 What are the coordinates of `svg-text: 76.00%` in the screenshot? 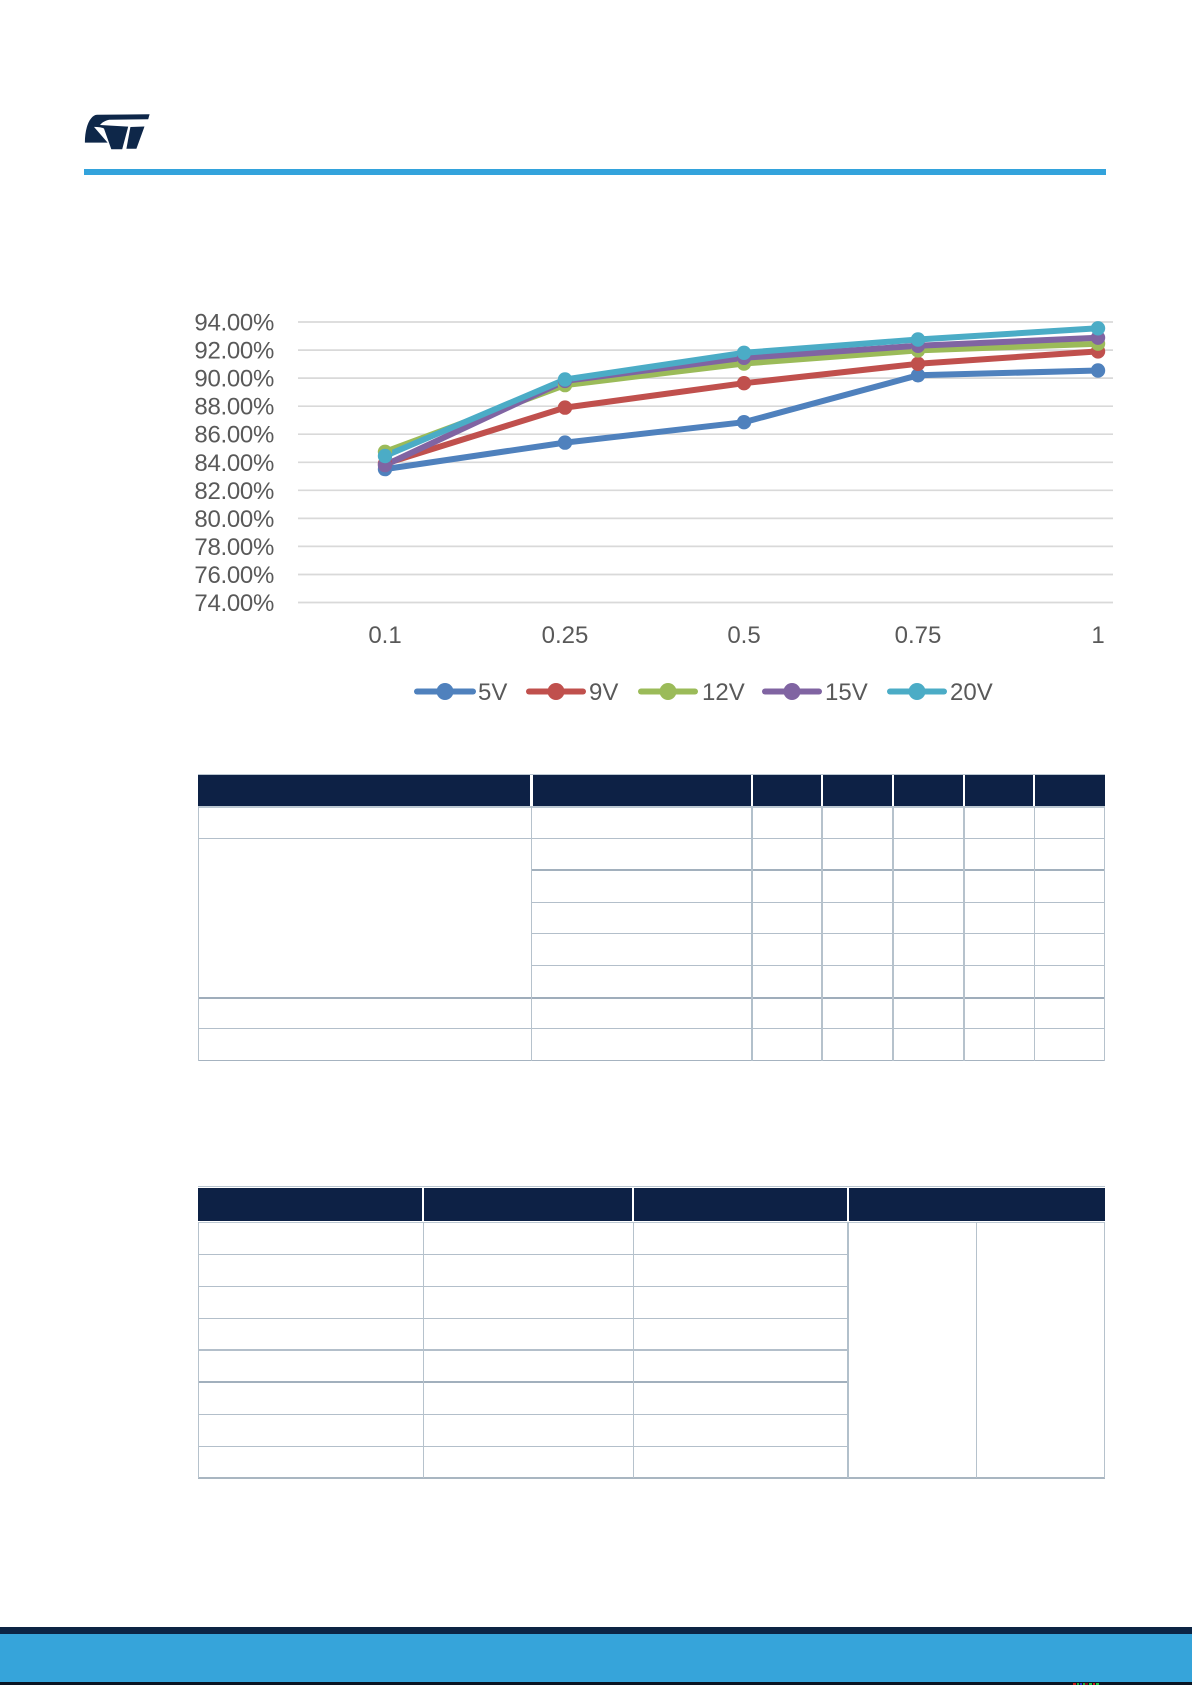 It's located at (234, 575).